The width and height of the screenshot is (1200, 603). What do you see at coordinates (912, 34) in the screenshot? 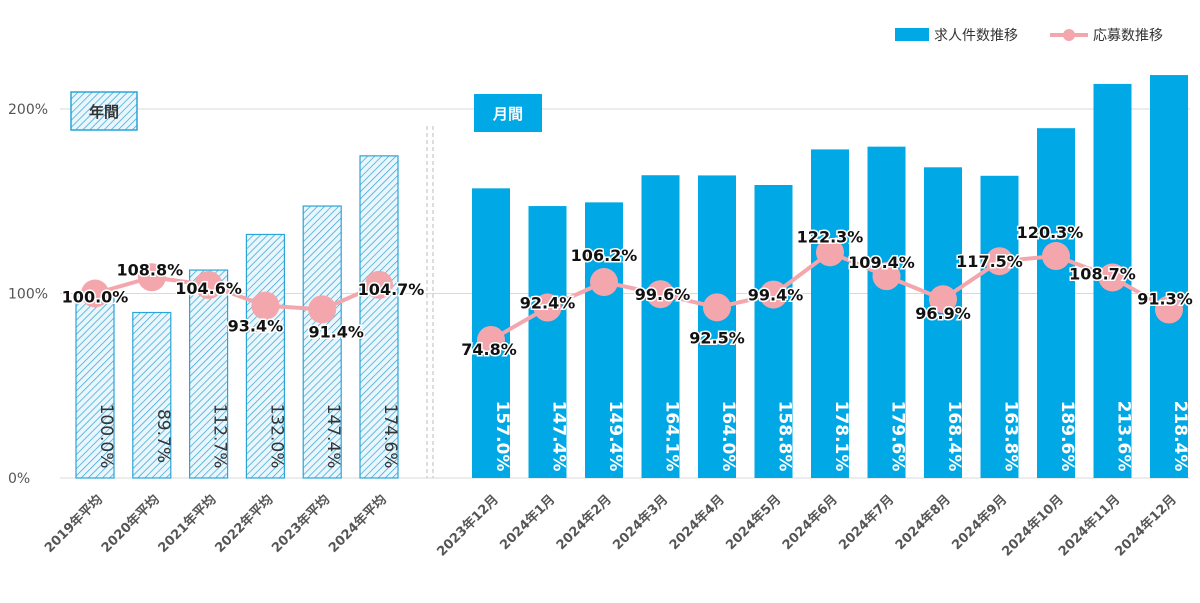
I see `legend-bar-swatch` at bounding box center [912, 34].